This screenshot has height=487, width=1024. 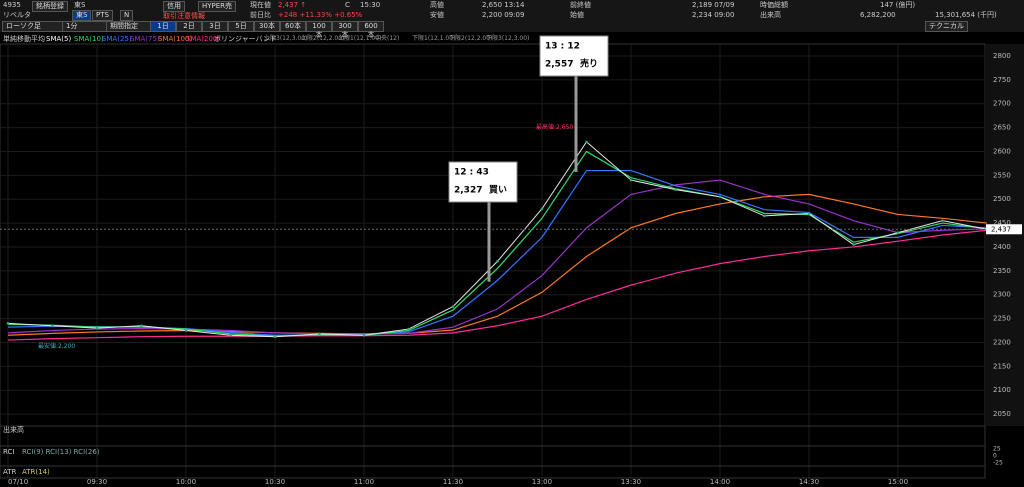 What do you see at coordinates (117, 39) in the screenshot?
I see `legend-item: SMA(25)` at bounding box center [117, 39].